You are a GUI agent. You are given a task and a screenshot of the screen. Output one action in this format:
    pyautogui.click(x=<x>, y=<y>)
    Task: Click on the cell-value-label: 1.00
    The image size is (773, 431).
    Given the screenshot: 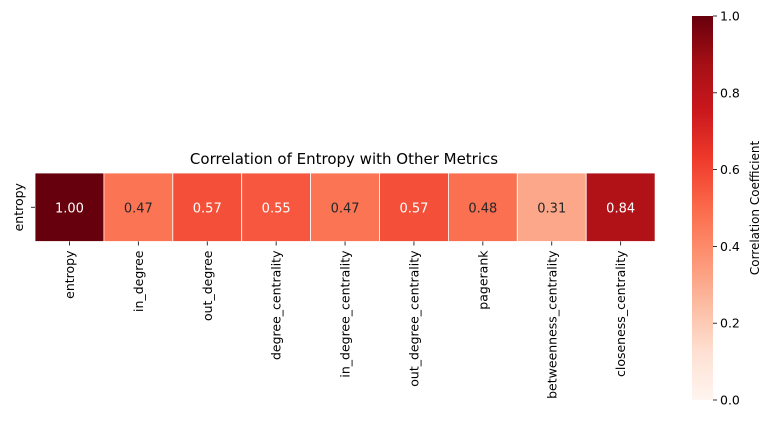 What is the action you would take?
    pyautogui.click(x=69, y=208)
    